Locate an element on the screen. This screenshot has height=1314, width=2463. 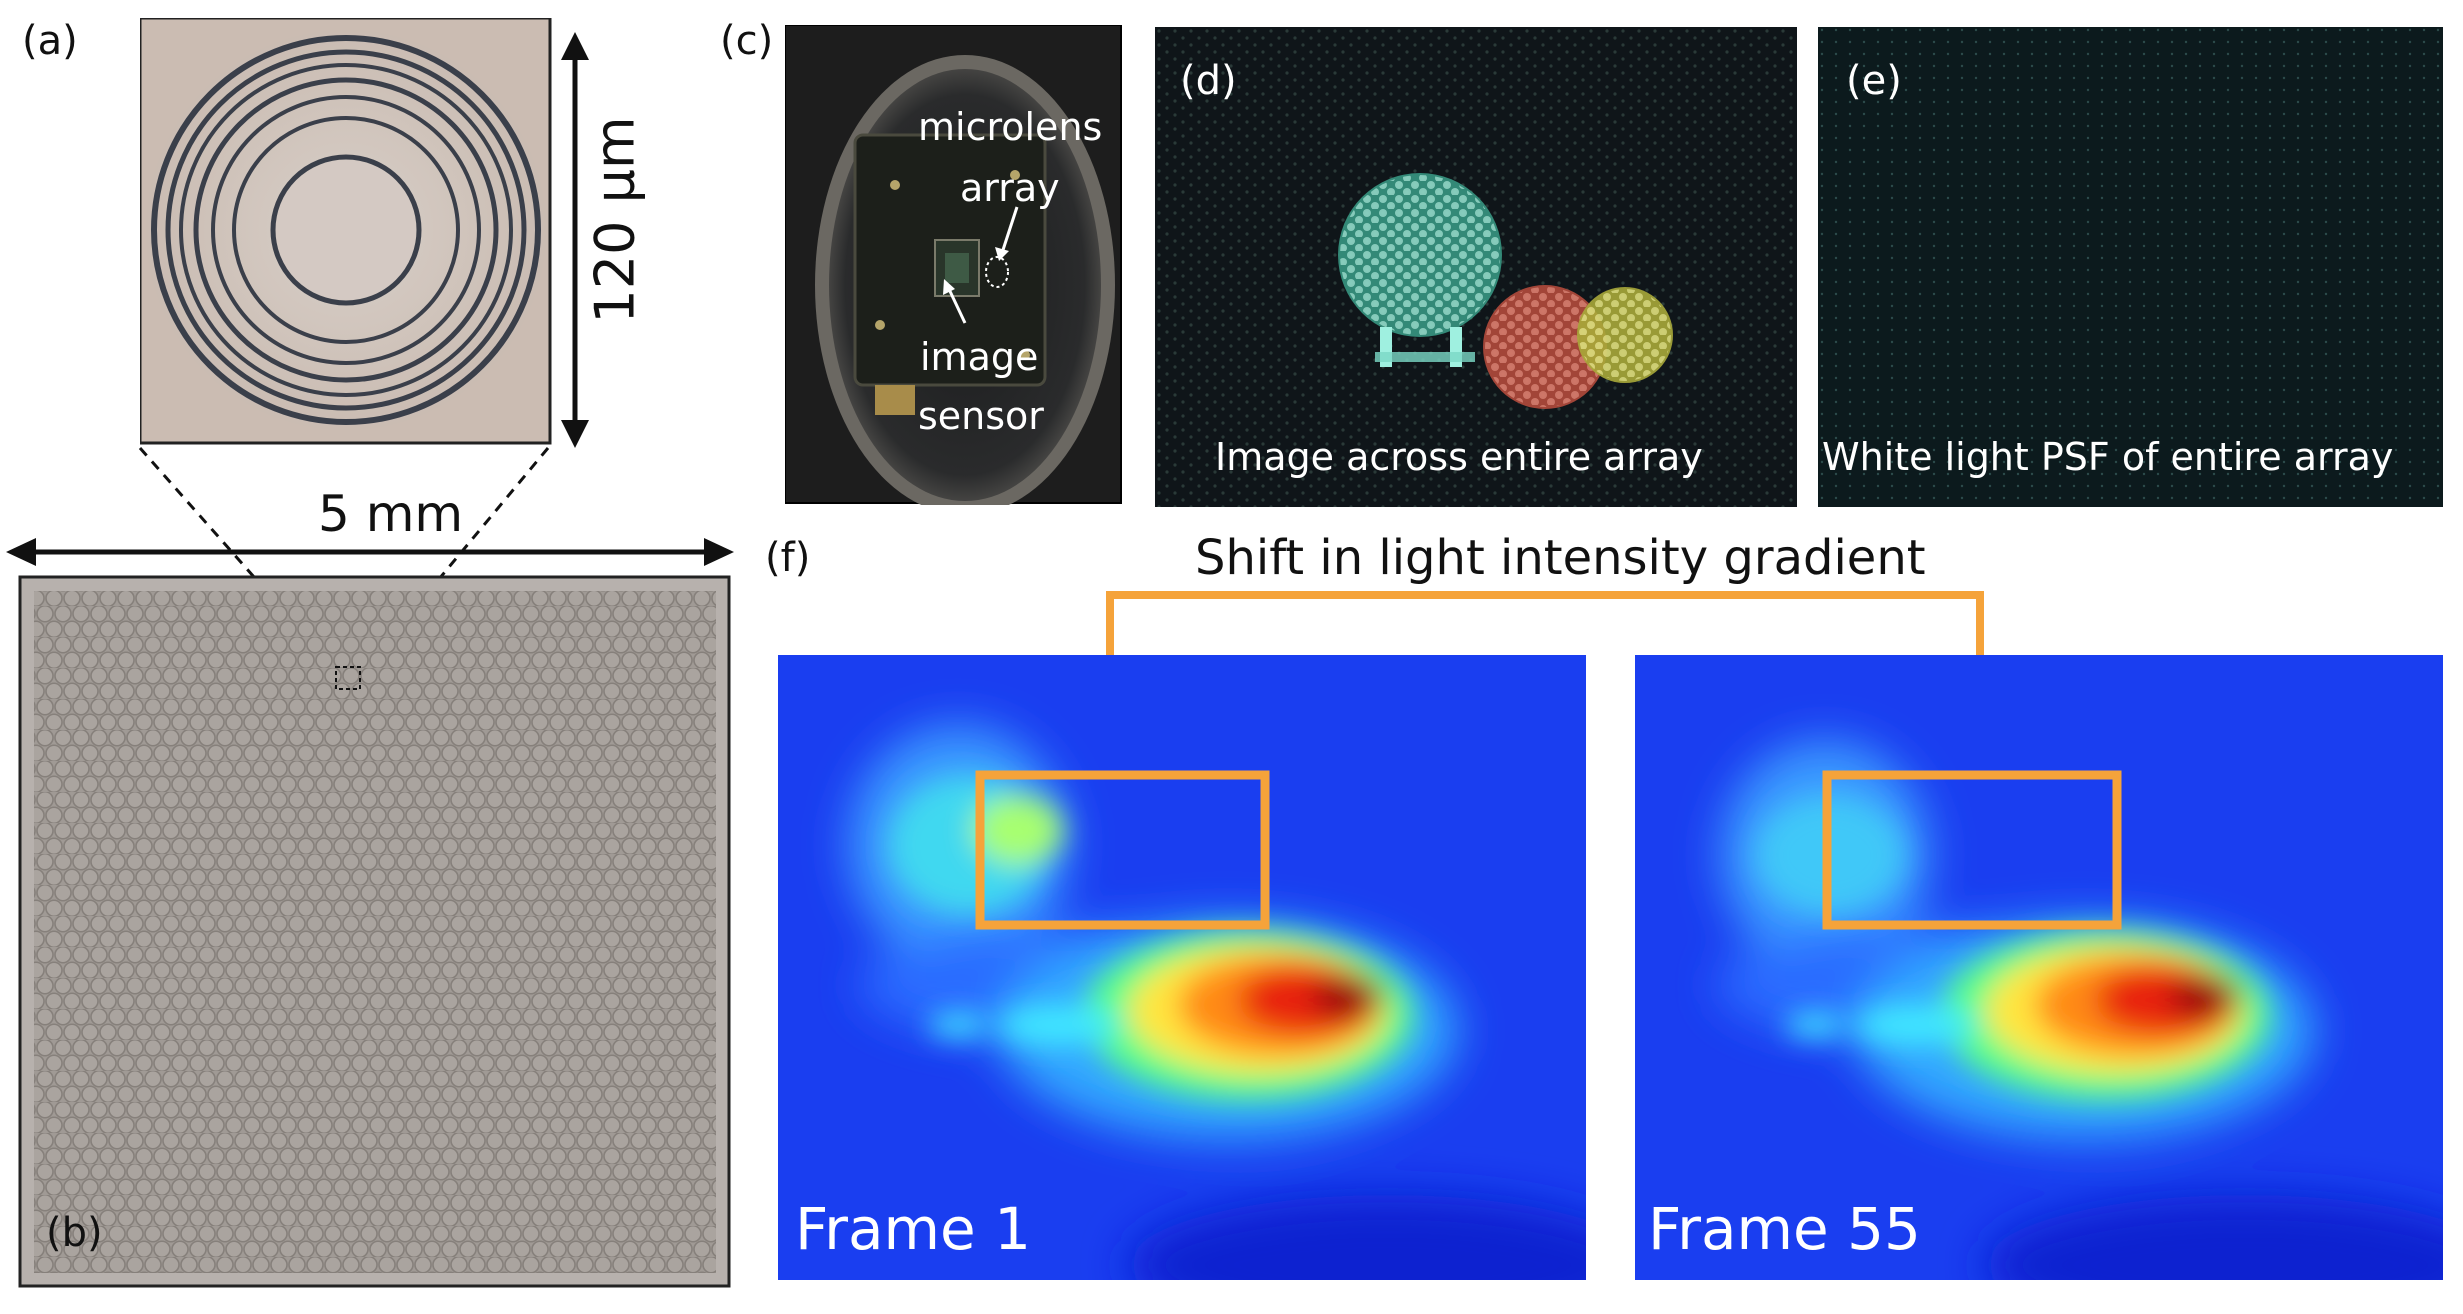
microlens-callout-line1: microlens is located at coordinates (1010, 127).